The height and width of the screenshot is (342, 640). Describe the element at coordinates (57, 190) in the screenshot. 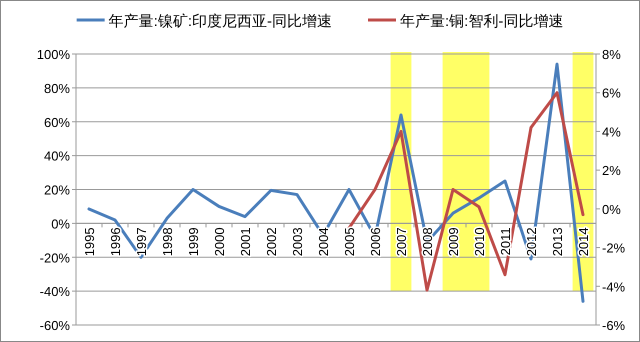

I see `y-tick-label: 20%` at that location.